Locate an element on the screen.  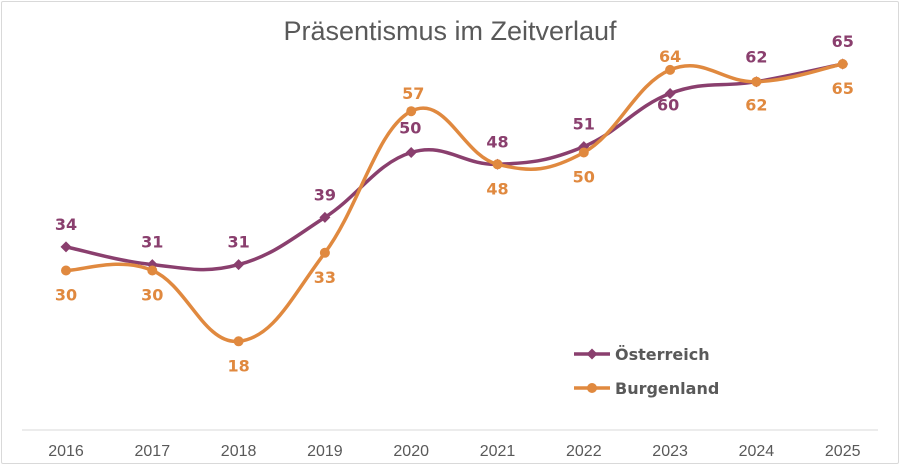
legend: Österreich Burgenland is located at coordinates (646, 371).